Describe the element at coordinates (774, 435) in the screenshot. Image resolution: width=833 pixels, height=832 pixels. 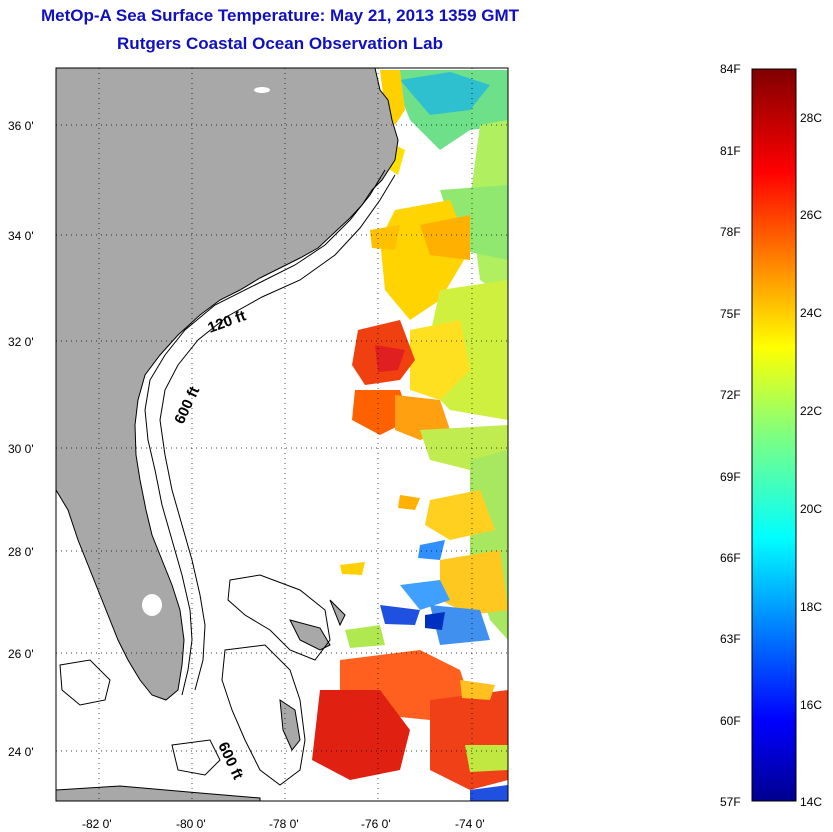
I see `colorbar-gradient` at that location.